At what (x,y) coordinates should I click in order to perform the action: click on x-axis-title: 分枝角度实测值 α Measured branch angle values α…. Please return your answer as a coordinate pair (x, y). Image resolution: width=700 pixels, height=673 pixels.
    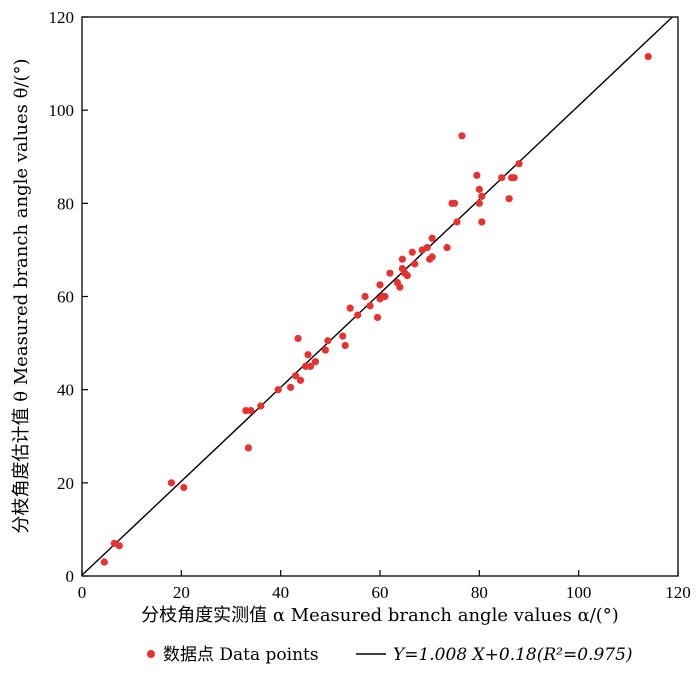
    Looking at the image, I should click on (380, 615).